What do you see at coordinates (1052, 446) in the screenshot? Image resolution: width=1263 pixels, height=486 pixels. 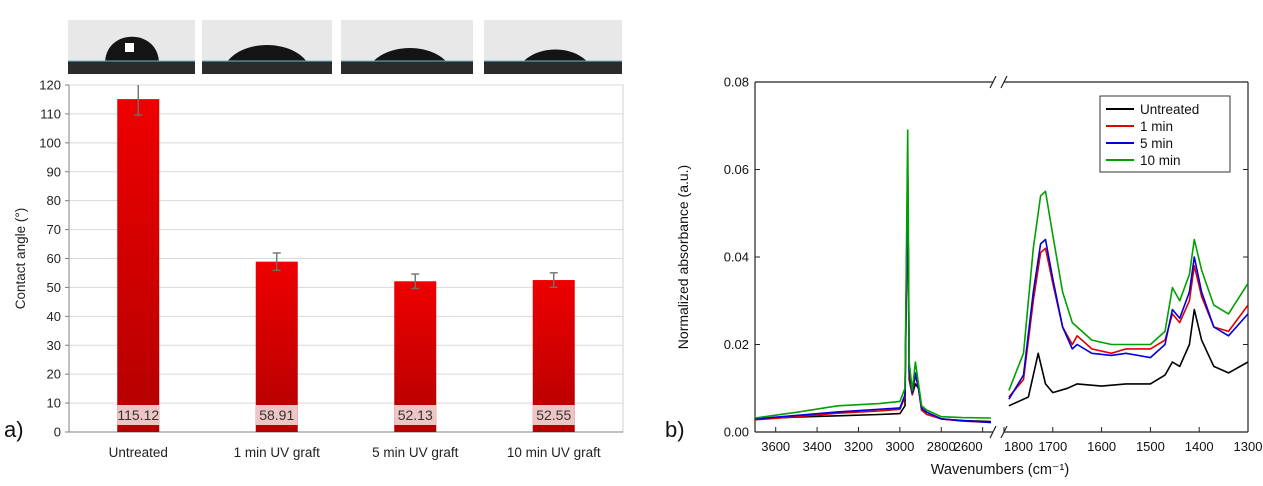 I see `x-tick-label: 1700` at bounding box center [1052, 446].